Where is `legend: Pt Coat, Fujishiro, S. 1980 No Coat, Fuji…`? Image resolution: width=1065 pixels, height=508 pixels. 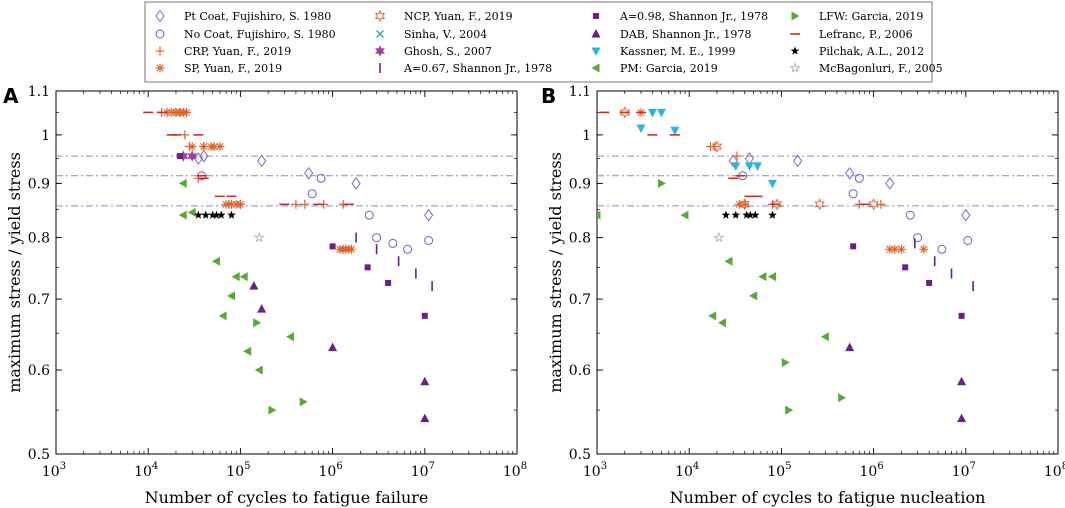 legend: Pt Coat, Fujishiro, S. 1980 No Coat, Fuji… is located at coordinates (543, 42).